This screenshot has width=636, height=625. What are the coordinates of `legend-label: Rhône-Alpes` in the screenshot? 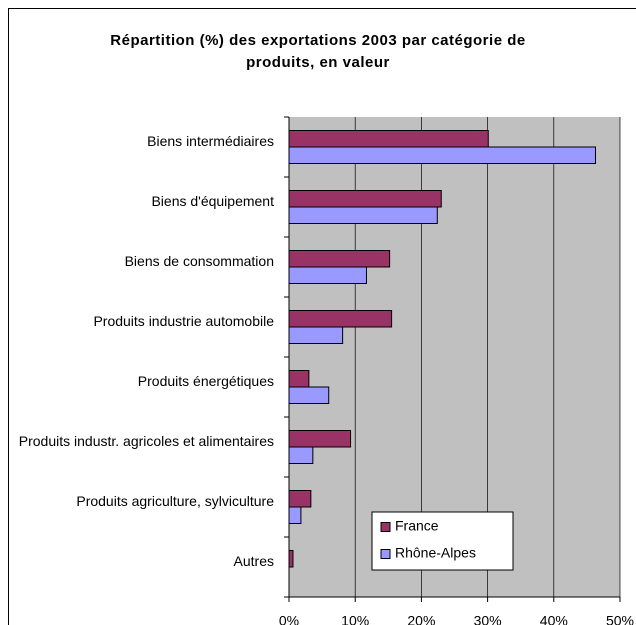 It's located at (435, 553).